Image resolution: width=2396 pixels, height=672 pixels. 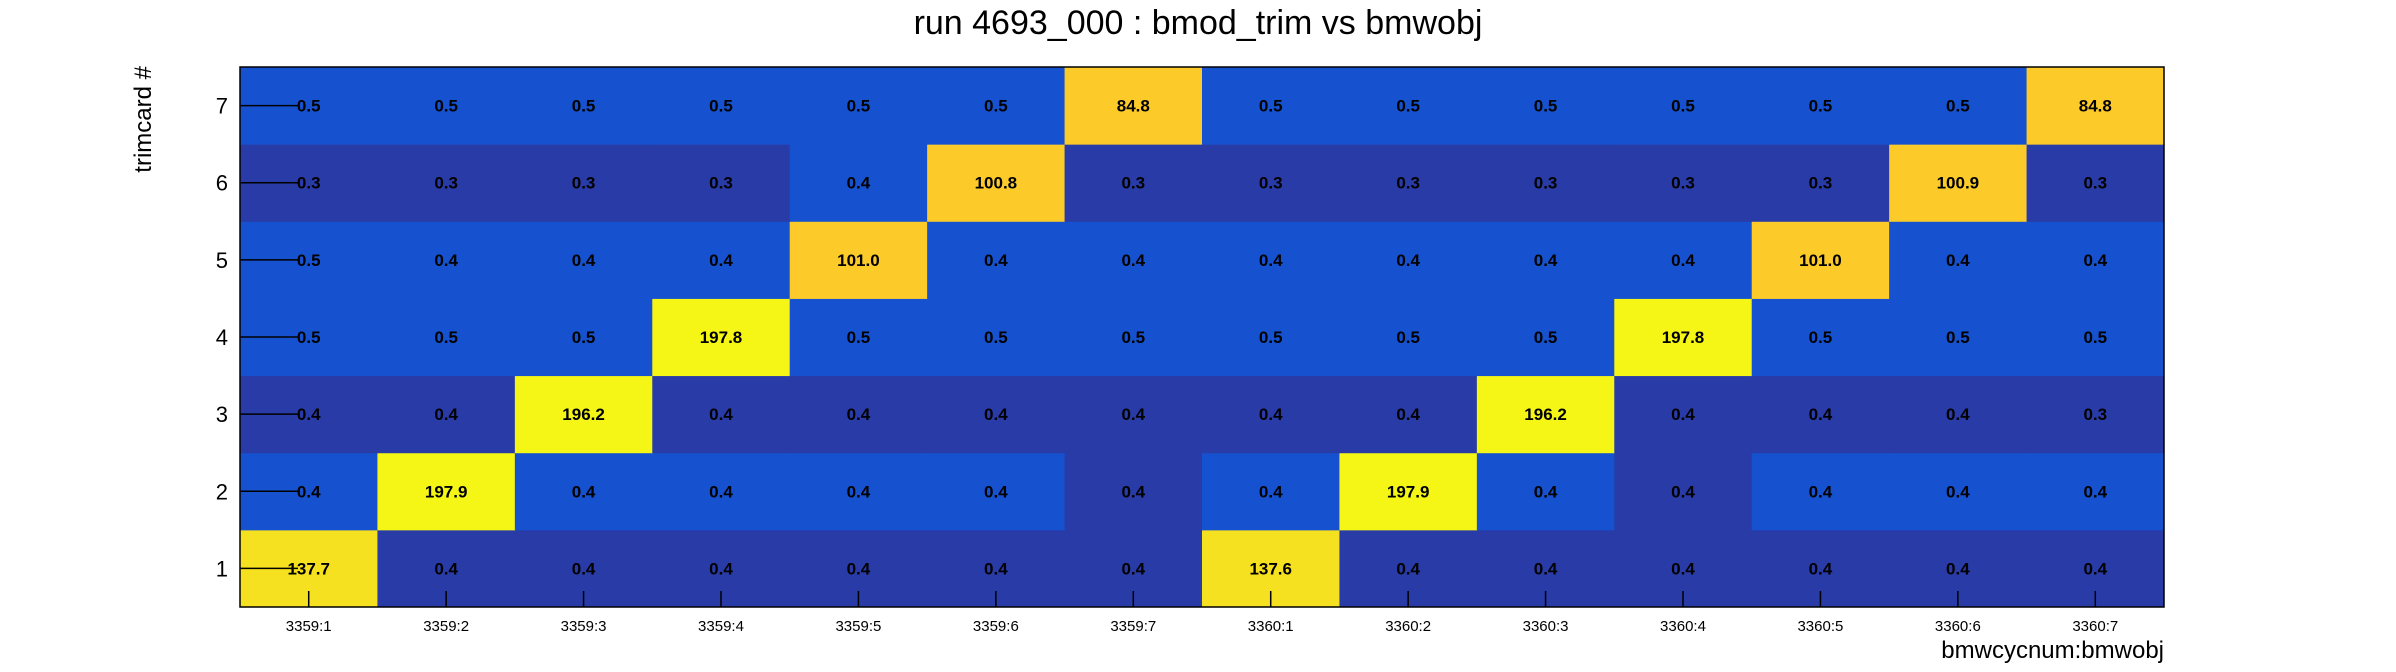 I want to click on x-tick-label: 3360:7, so click(x=2095, y=626).